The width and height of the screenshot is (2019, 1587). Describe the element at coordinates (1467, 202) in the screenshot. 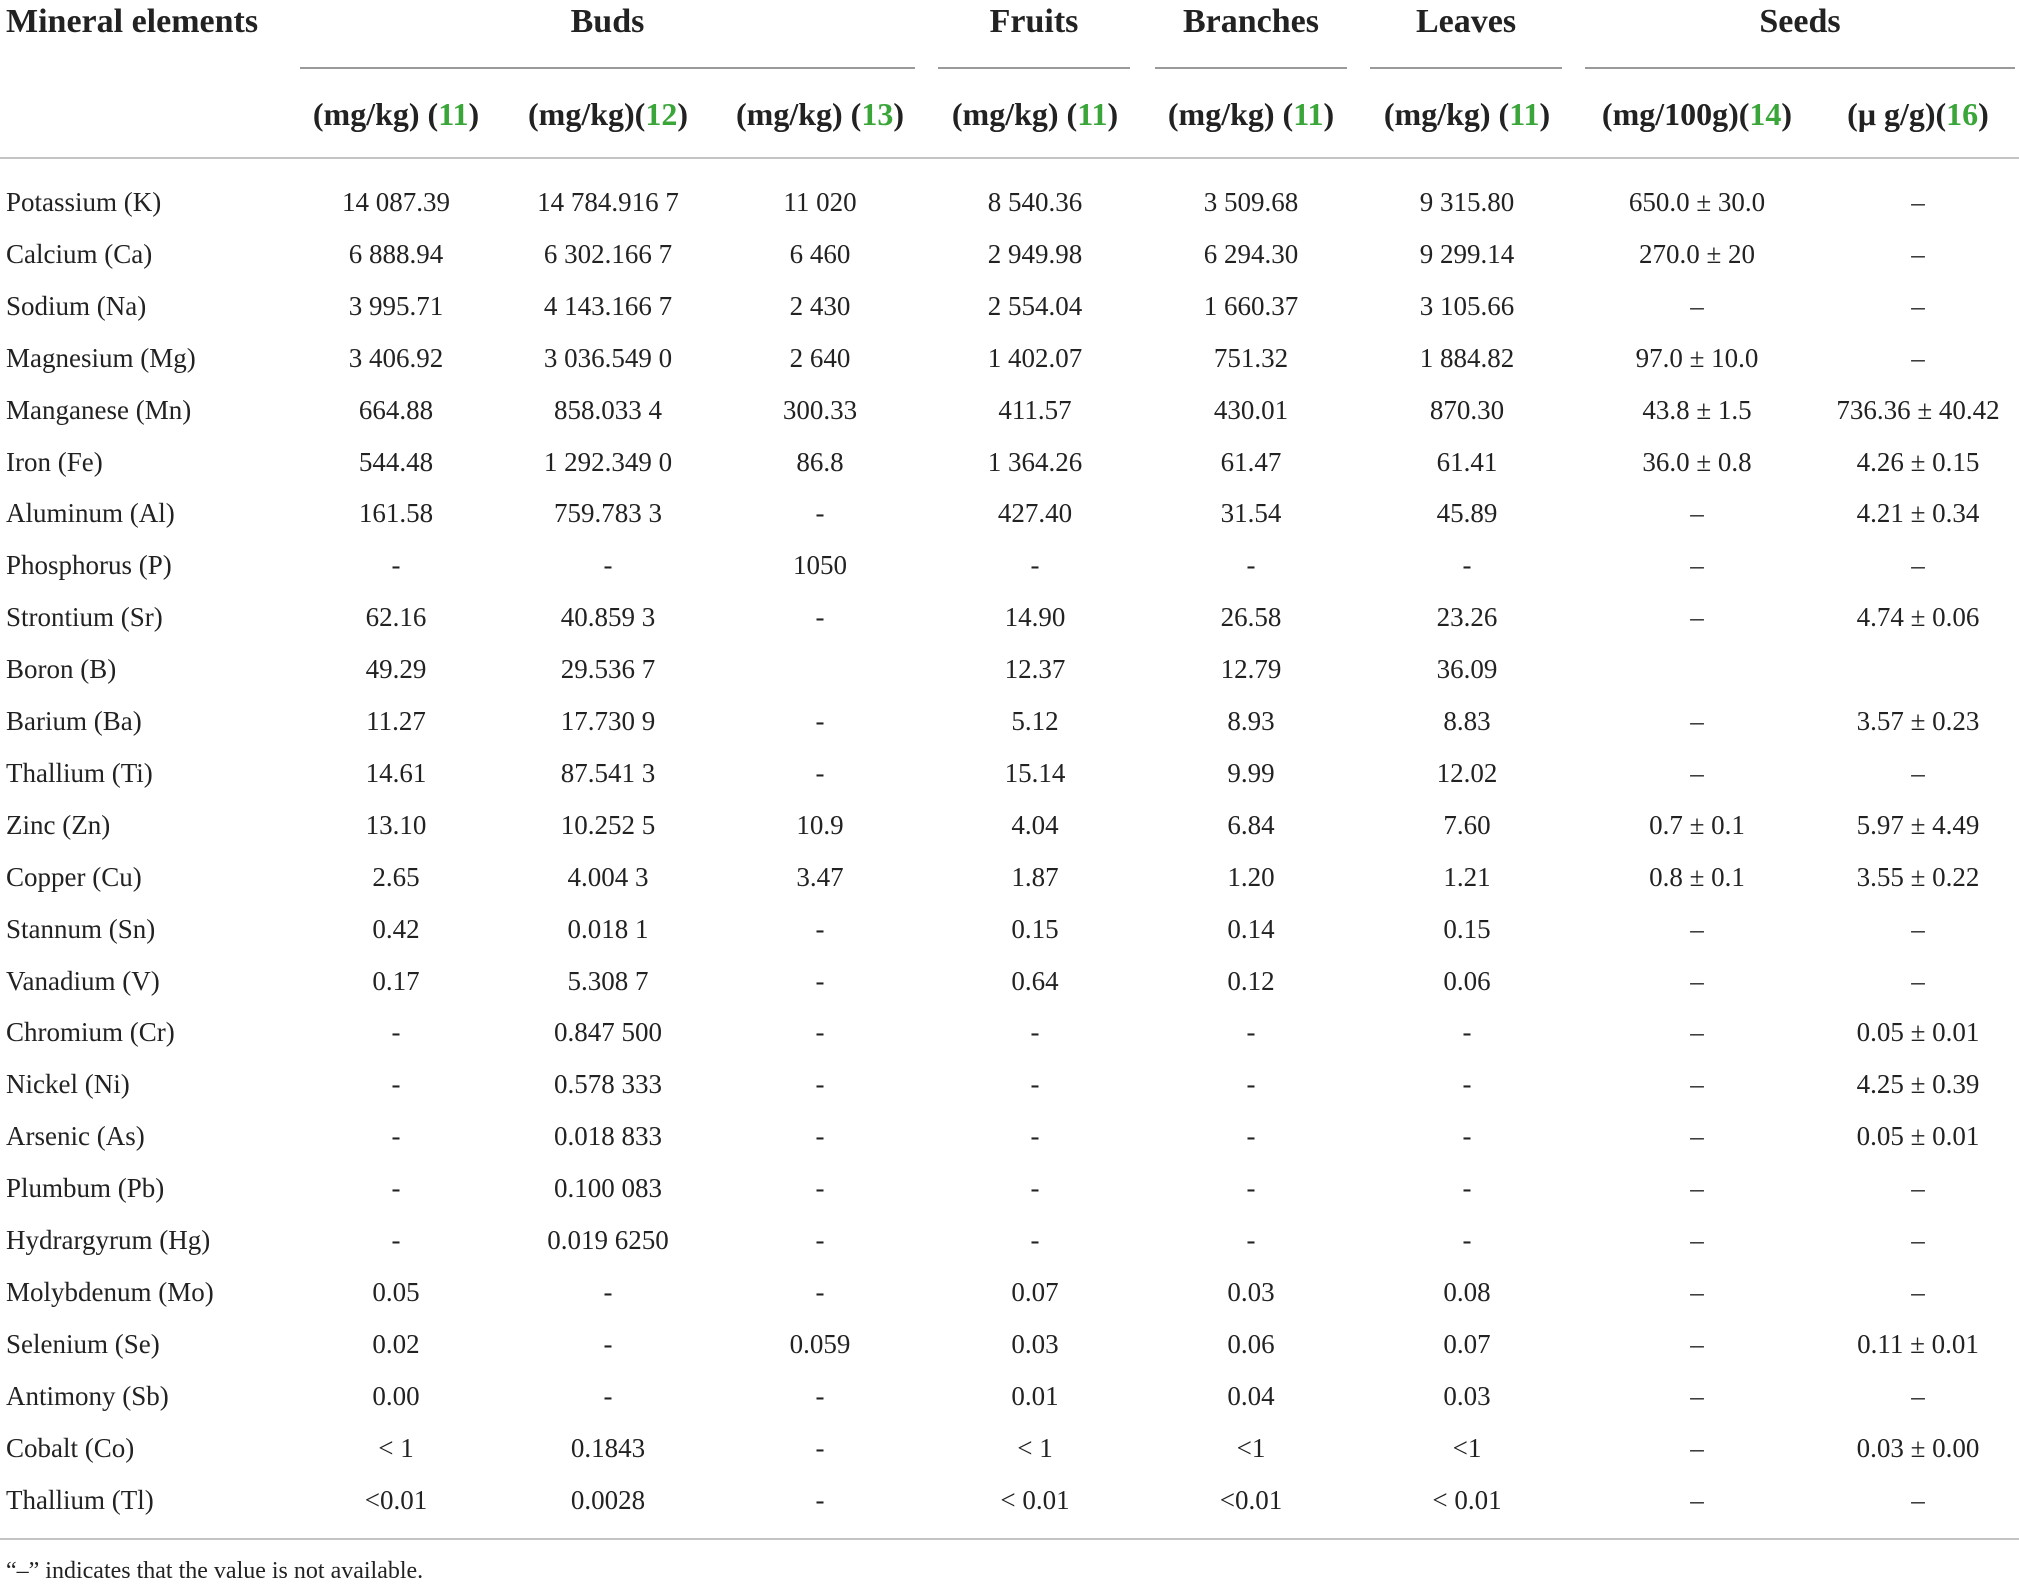

I see `leaves-cell: 9 315.80` at that location.